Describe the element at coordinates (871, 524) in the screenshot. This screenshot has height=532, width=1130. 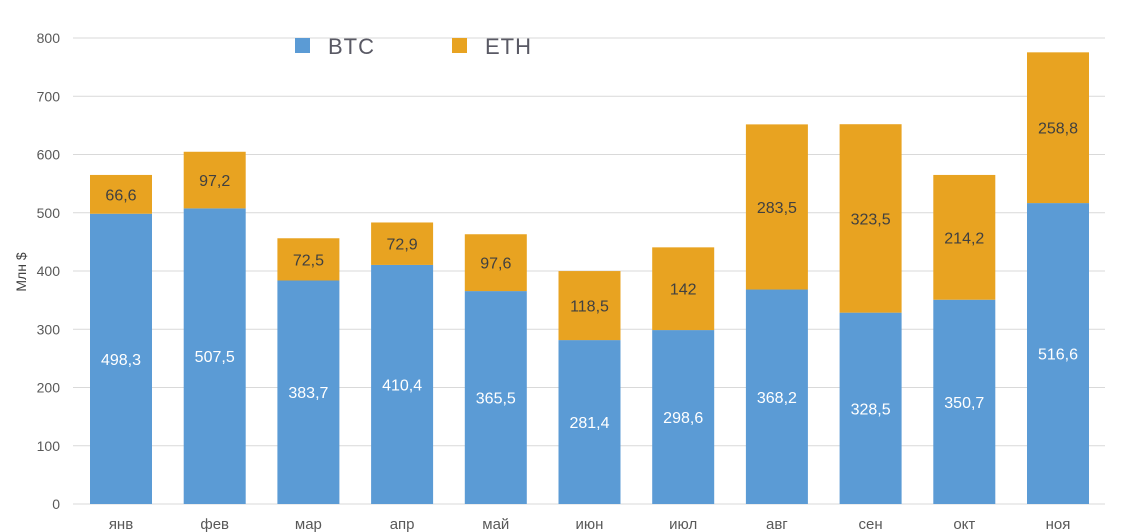
I see `x-tick-label: сен` at that location.